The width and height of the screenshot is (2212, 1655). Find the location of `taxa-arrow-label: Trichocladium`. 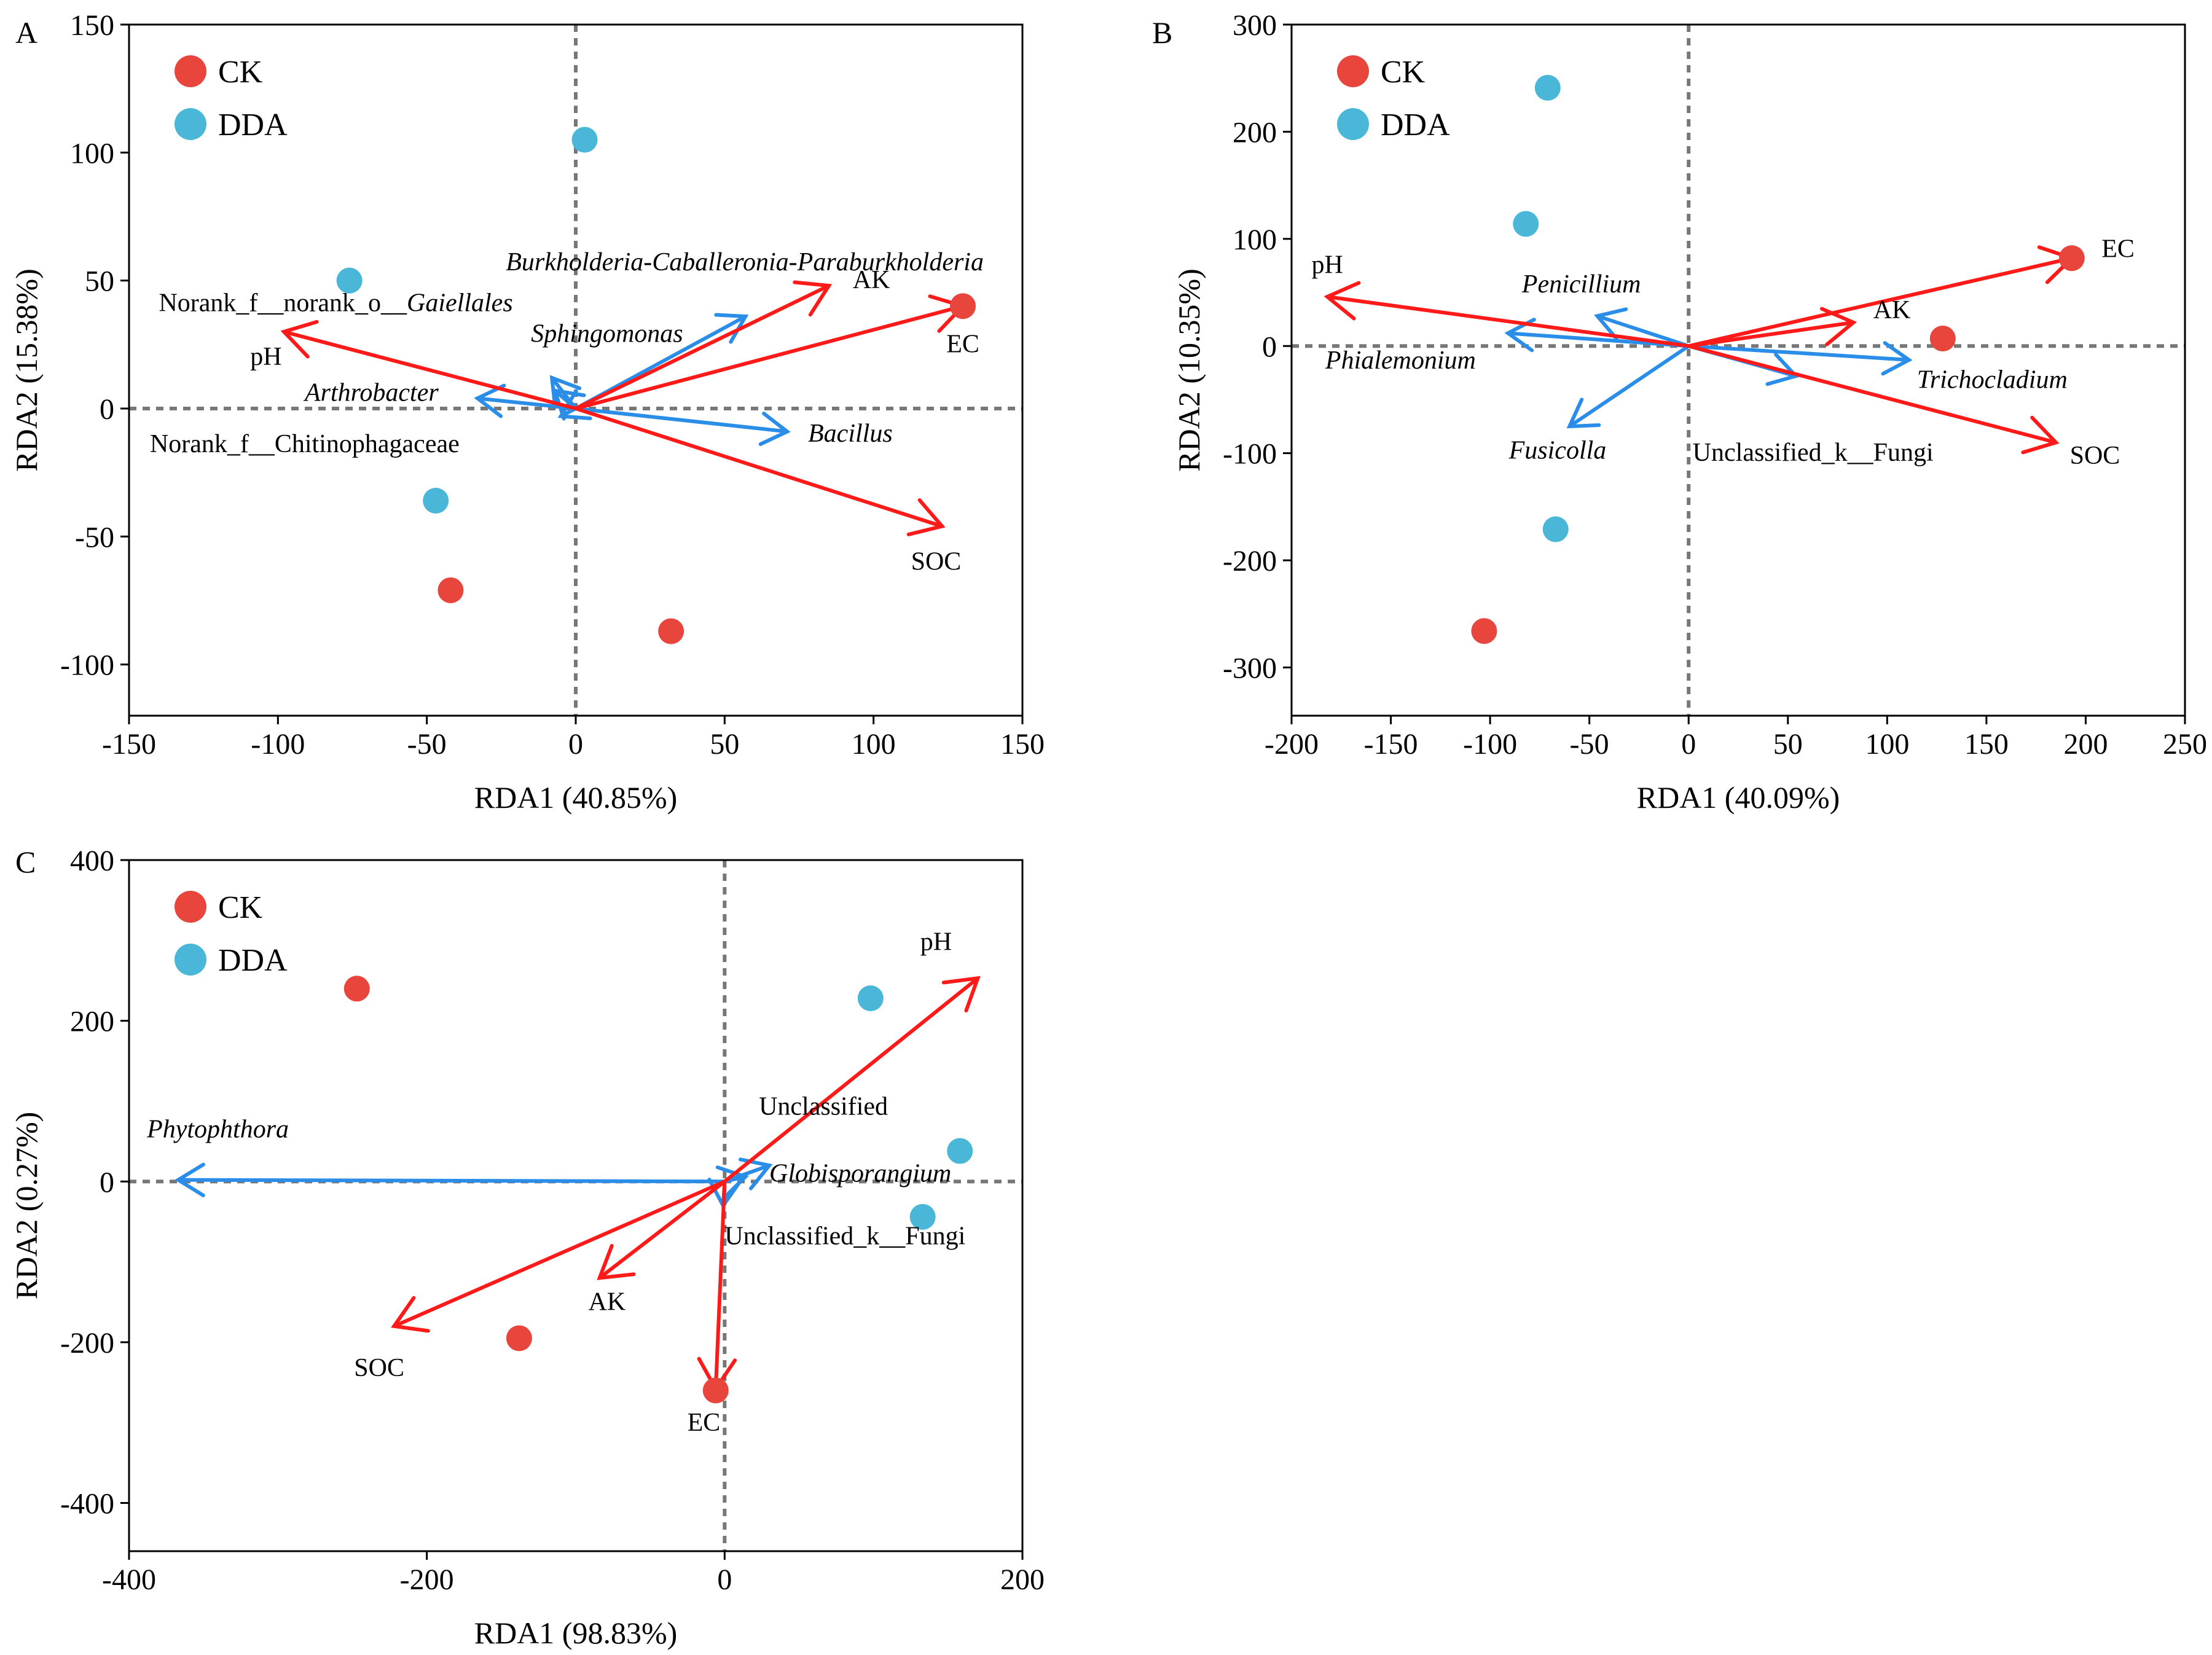

taxa-arrow-label: Trichocladium is located at coordinates (1992, 380).